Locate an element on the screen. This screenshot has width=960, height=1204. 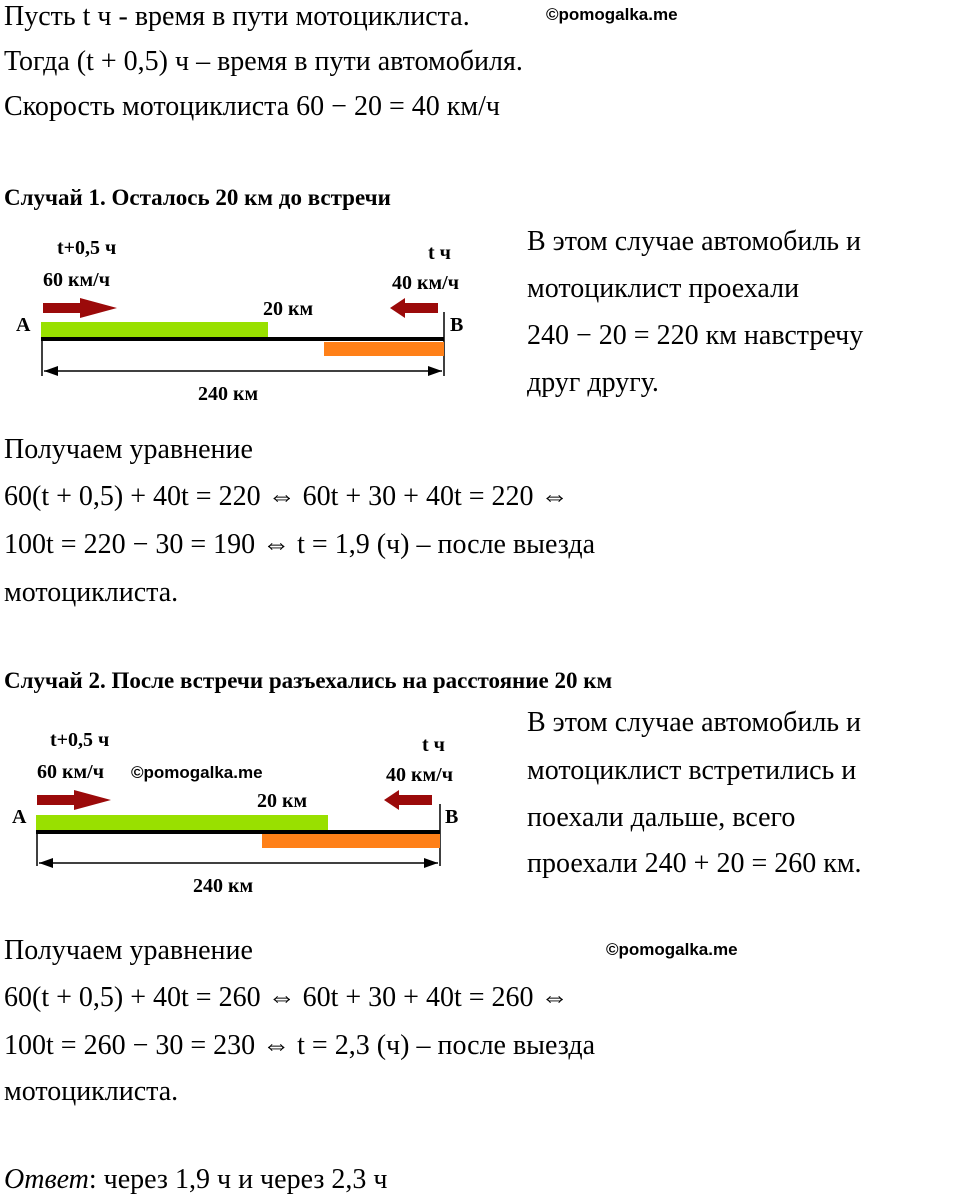
answer-label: Ответ is located at coordinates (46, 1179).